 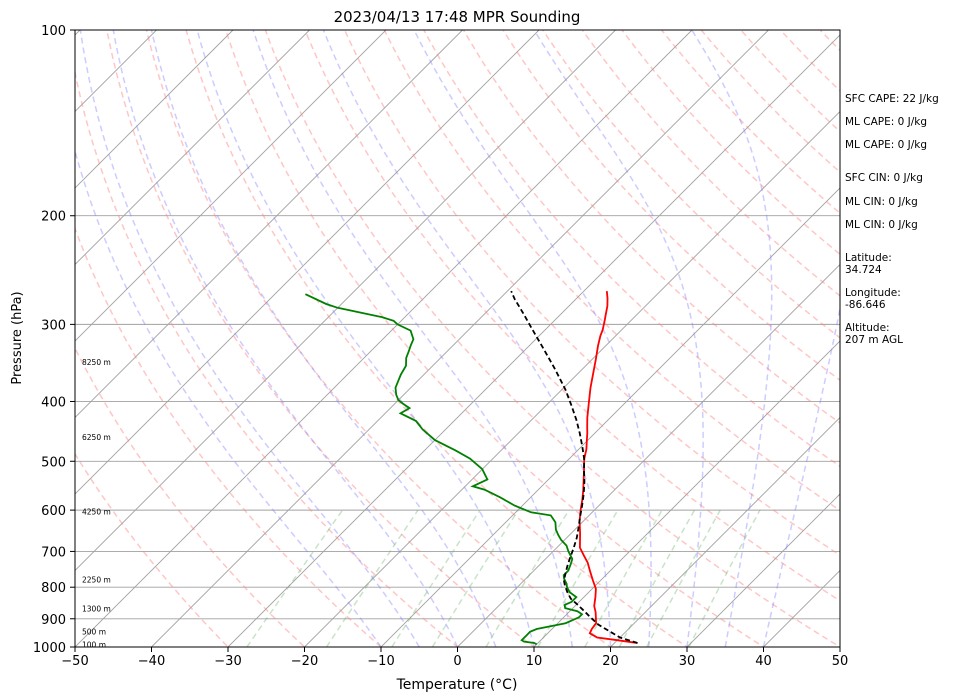 I want to click on latitude-value: 34.724, so click(x=863, y=270).